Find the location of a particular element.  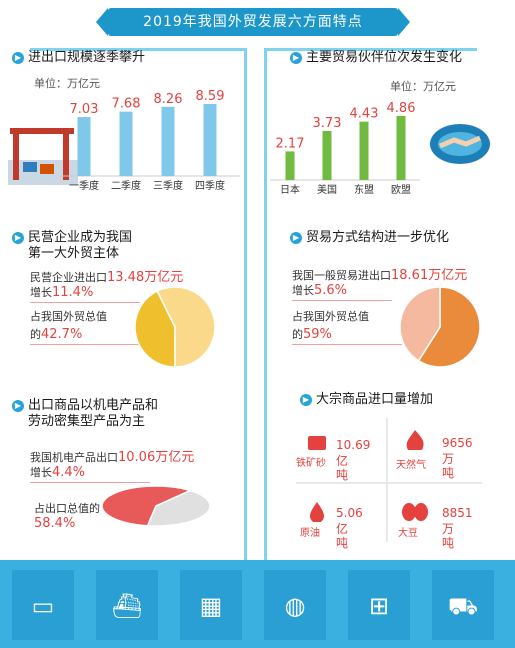

private-share-line: 占我国外贸总值 is located at coordinates (68, 316).